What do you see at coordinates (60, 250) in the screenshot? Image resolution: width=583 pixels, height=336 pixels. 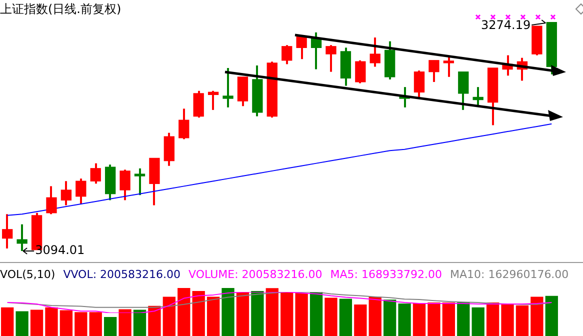 I see `annotation: 3094.01` at bounding box center [60, 250].